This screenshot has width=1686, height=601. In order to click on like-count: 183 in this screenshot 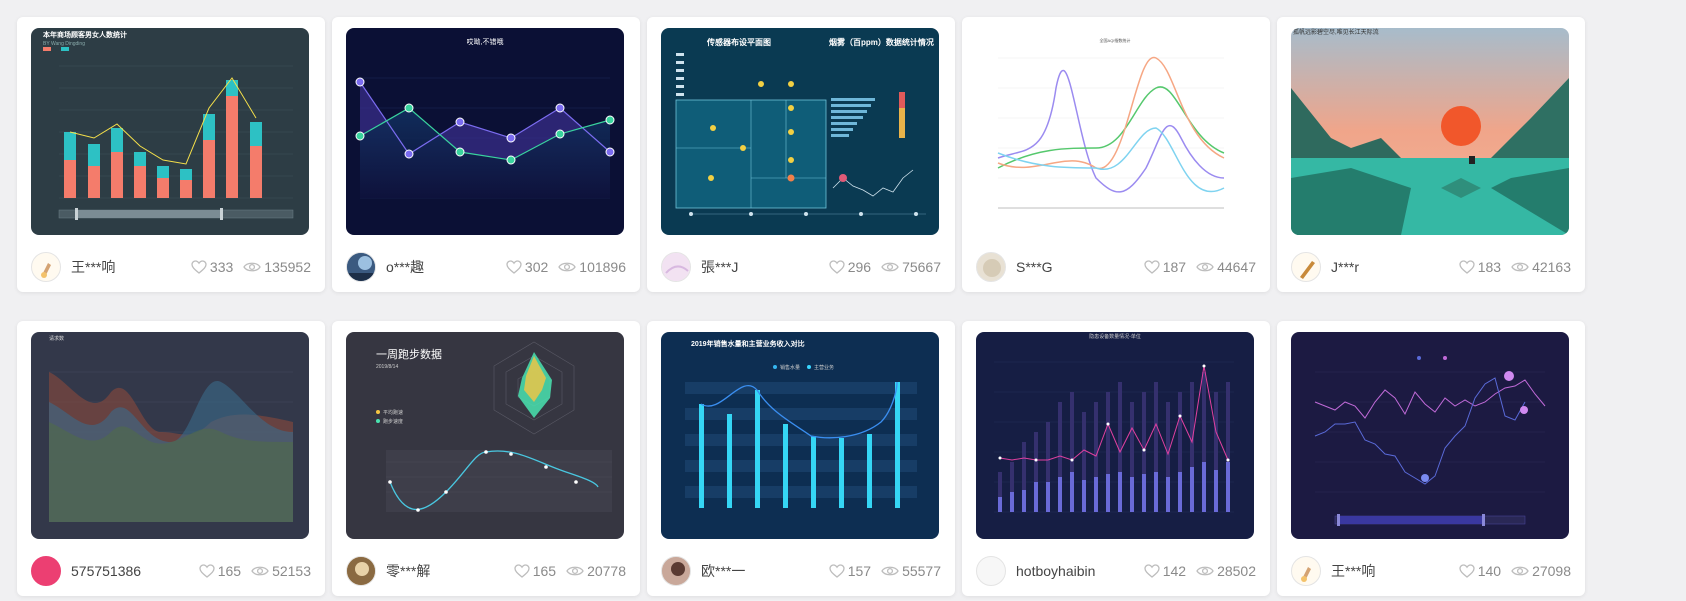, I will do `click(1480, 267)`.